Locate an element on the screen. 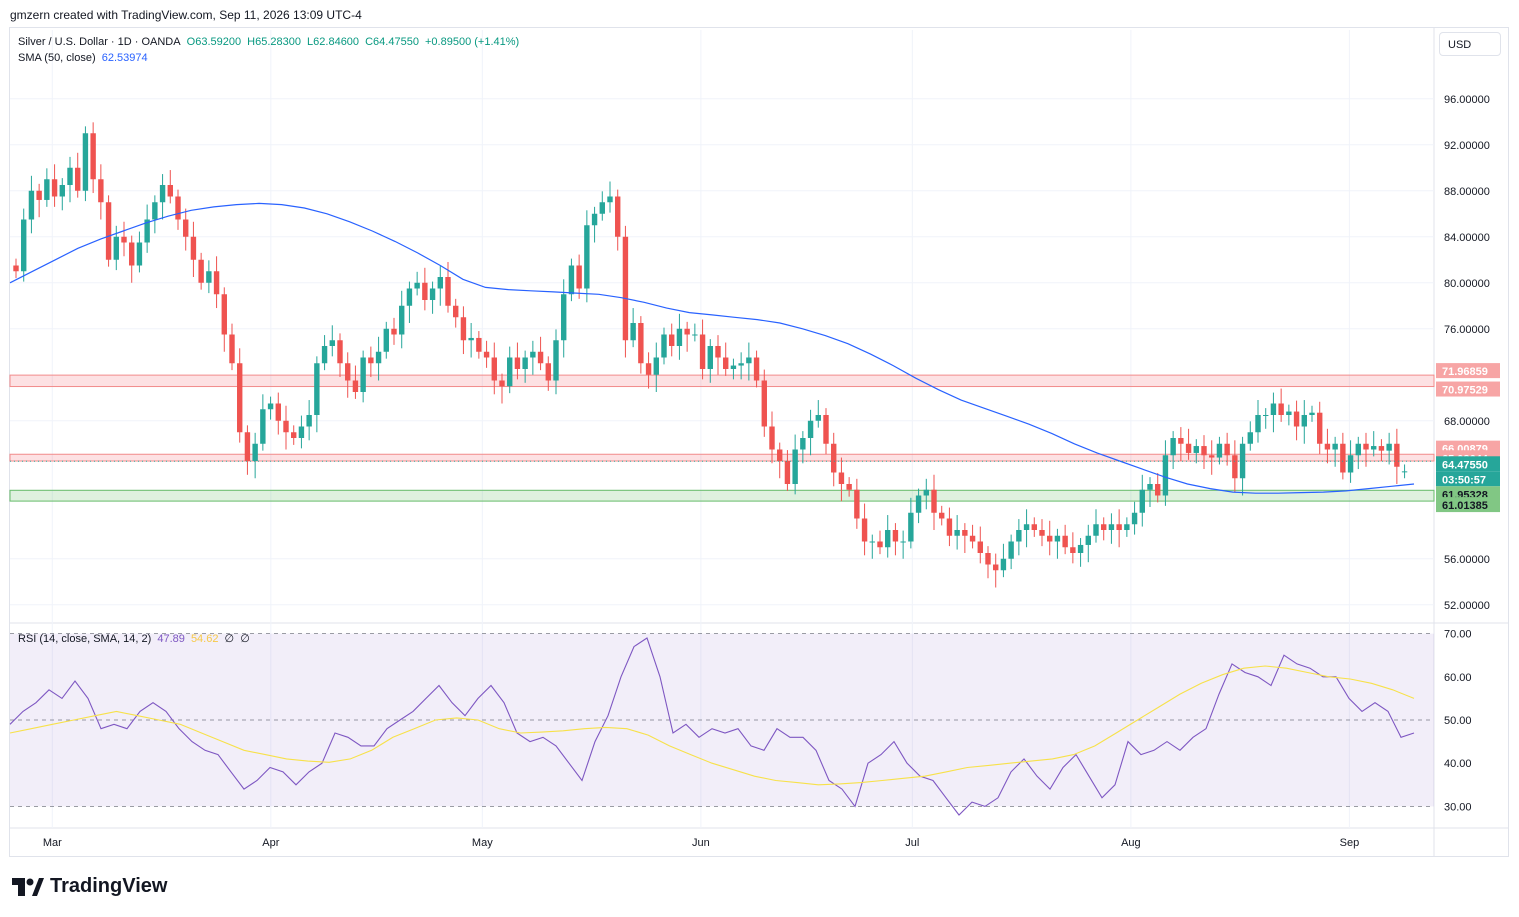  legend-symbol: Silver / U.S. Dollar · 1D · OANDA is located at coordinates (99, 42).